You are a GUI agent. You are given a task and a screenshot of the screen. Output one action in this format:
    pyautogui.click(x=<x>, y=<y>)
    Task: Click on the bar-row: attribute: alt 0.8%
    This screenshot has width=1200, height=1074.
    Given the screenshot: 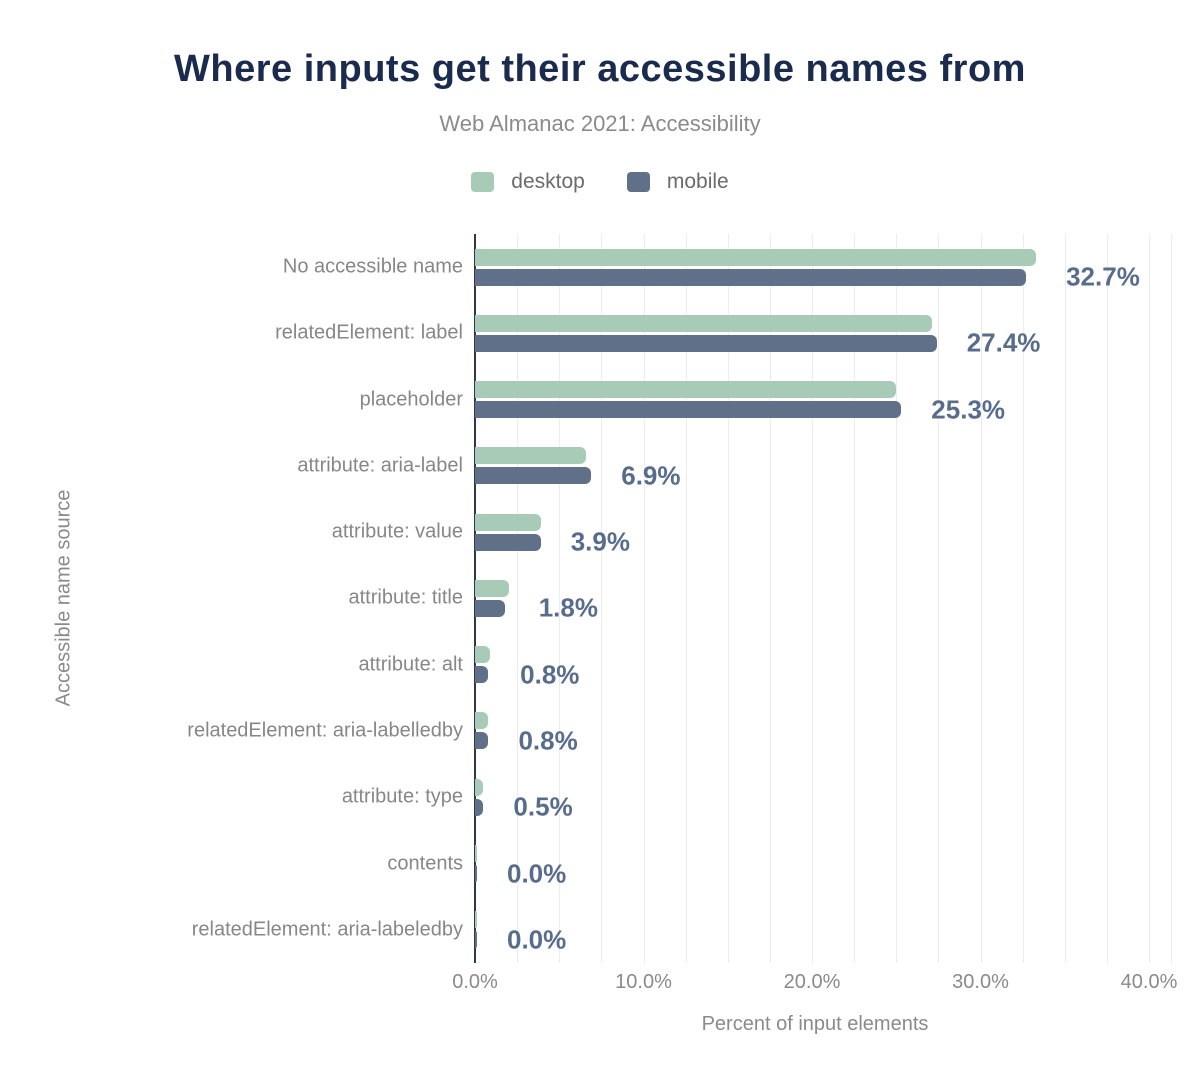 What is the action you would take?
    pyautogui.click(x=765, y=665)
    